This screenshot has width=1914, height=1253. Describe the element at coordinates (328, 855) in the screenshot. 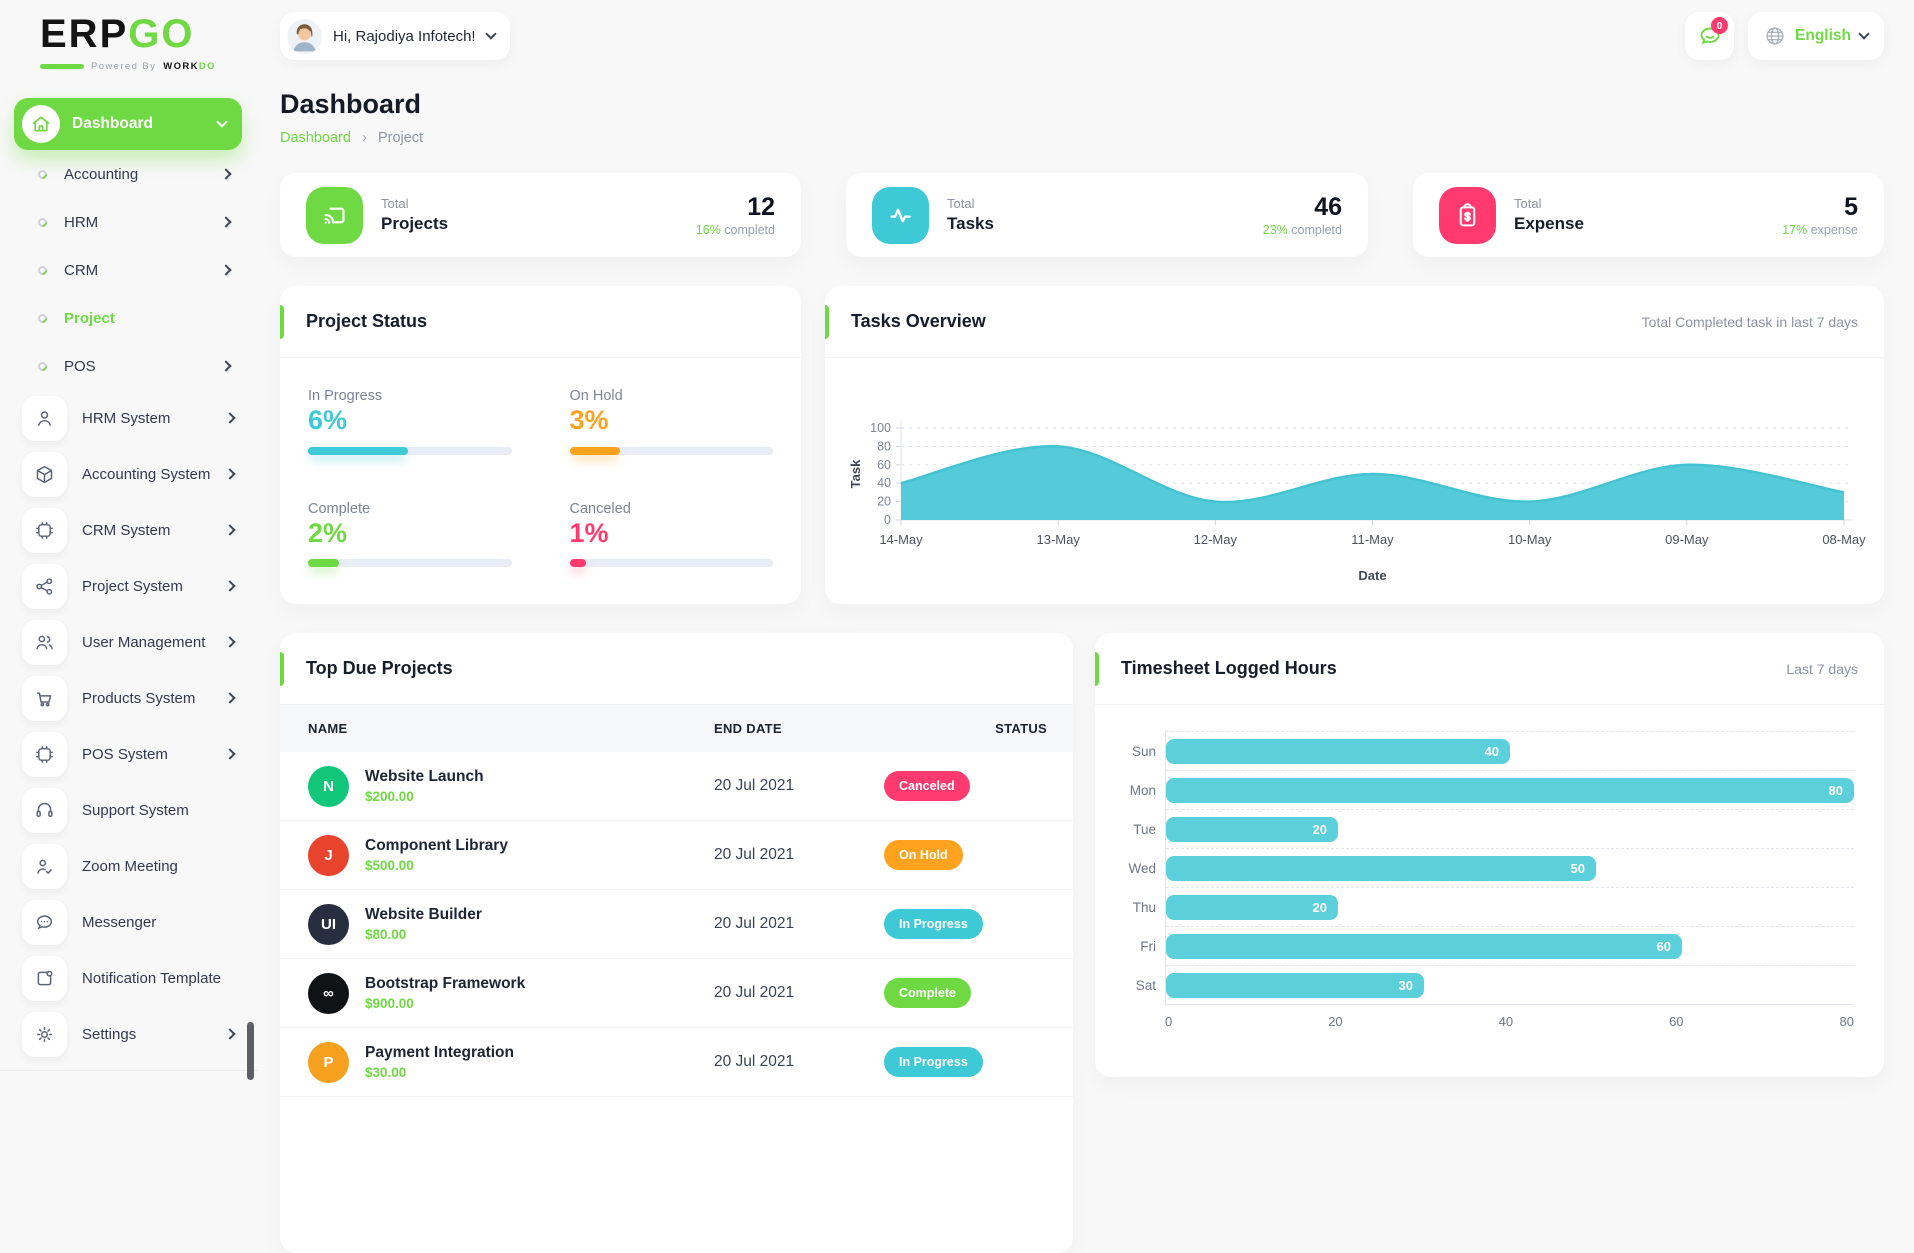

I see `project-avatar: J` at that location.